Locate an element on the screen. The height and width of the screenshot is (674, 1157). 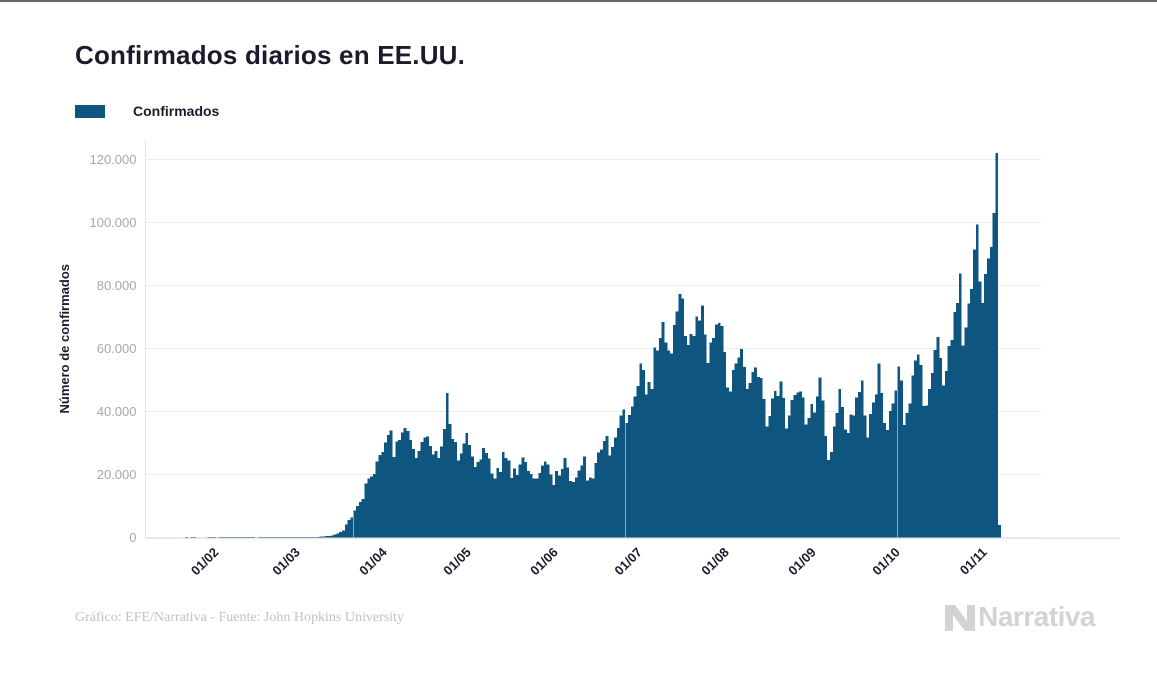
x-tick-label: 01/10 is located at coordinates (886, 562).